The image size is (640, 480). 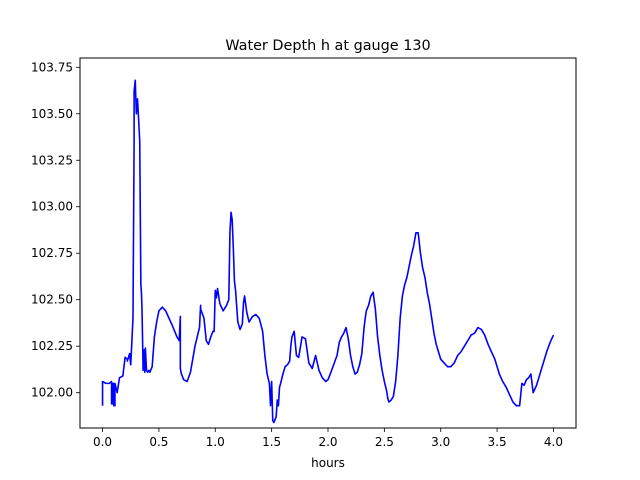 I want to click on x-axis-ticks: 0.0 0.5 1.0 1.5 2.0 2.5 3.0 3.5 4.0, so click(x=328, y=438).